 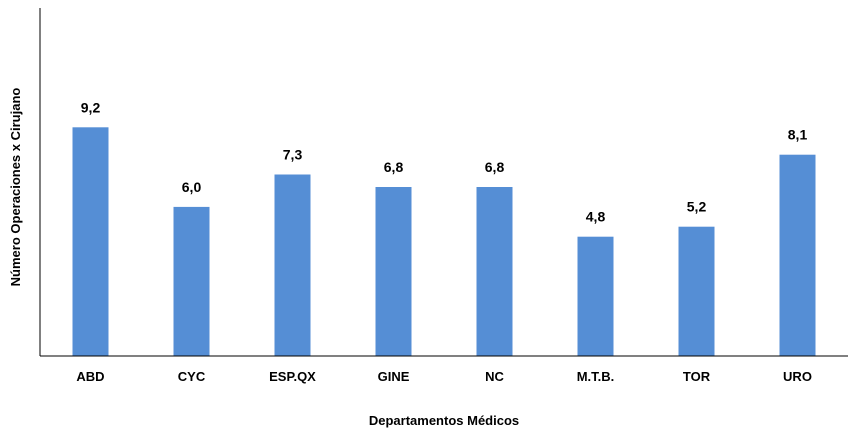 What do you see at coordinates (293, 155) in the screenshot?
I see `data-label: 7,3` at bounding box center [293, 155].